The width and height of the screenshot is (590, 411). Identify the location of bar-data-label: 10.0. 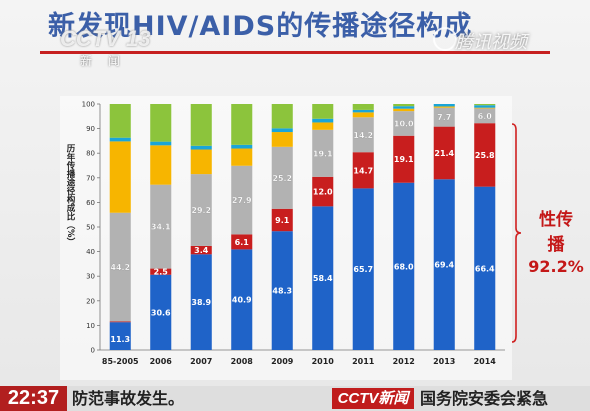
(404, 123).